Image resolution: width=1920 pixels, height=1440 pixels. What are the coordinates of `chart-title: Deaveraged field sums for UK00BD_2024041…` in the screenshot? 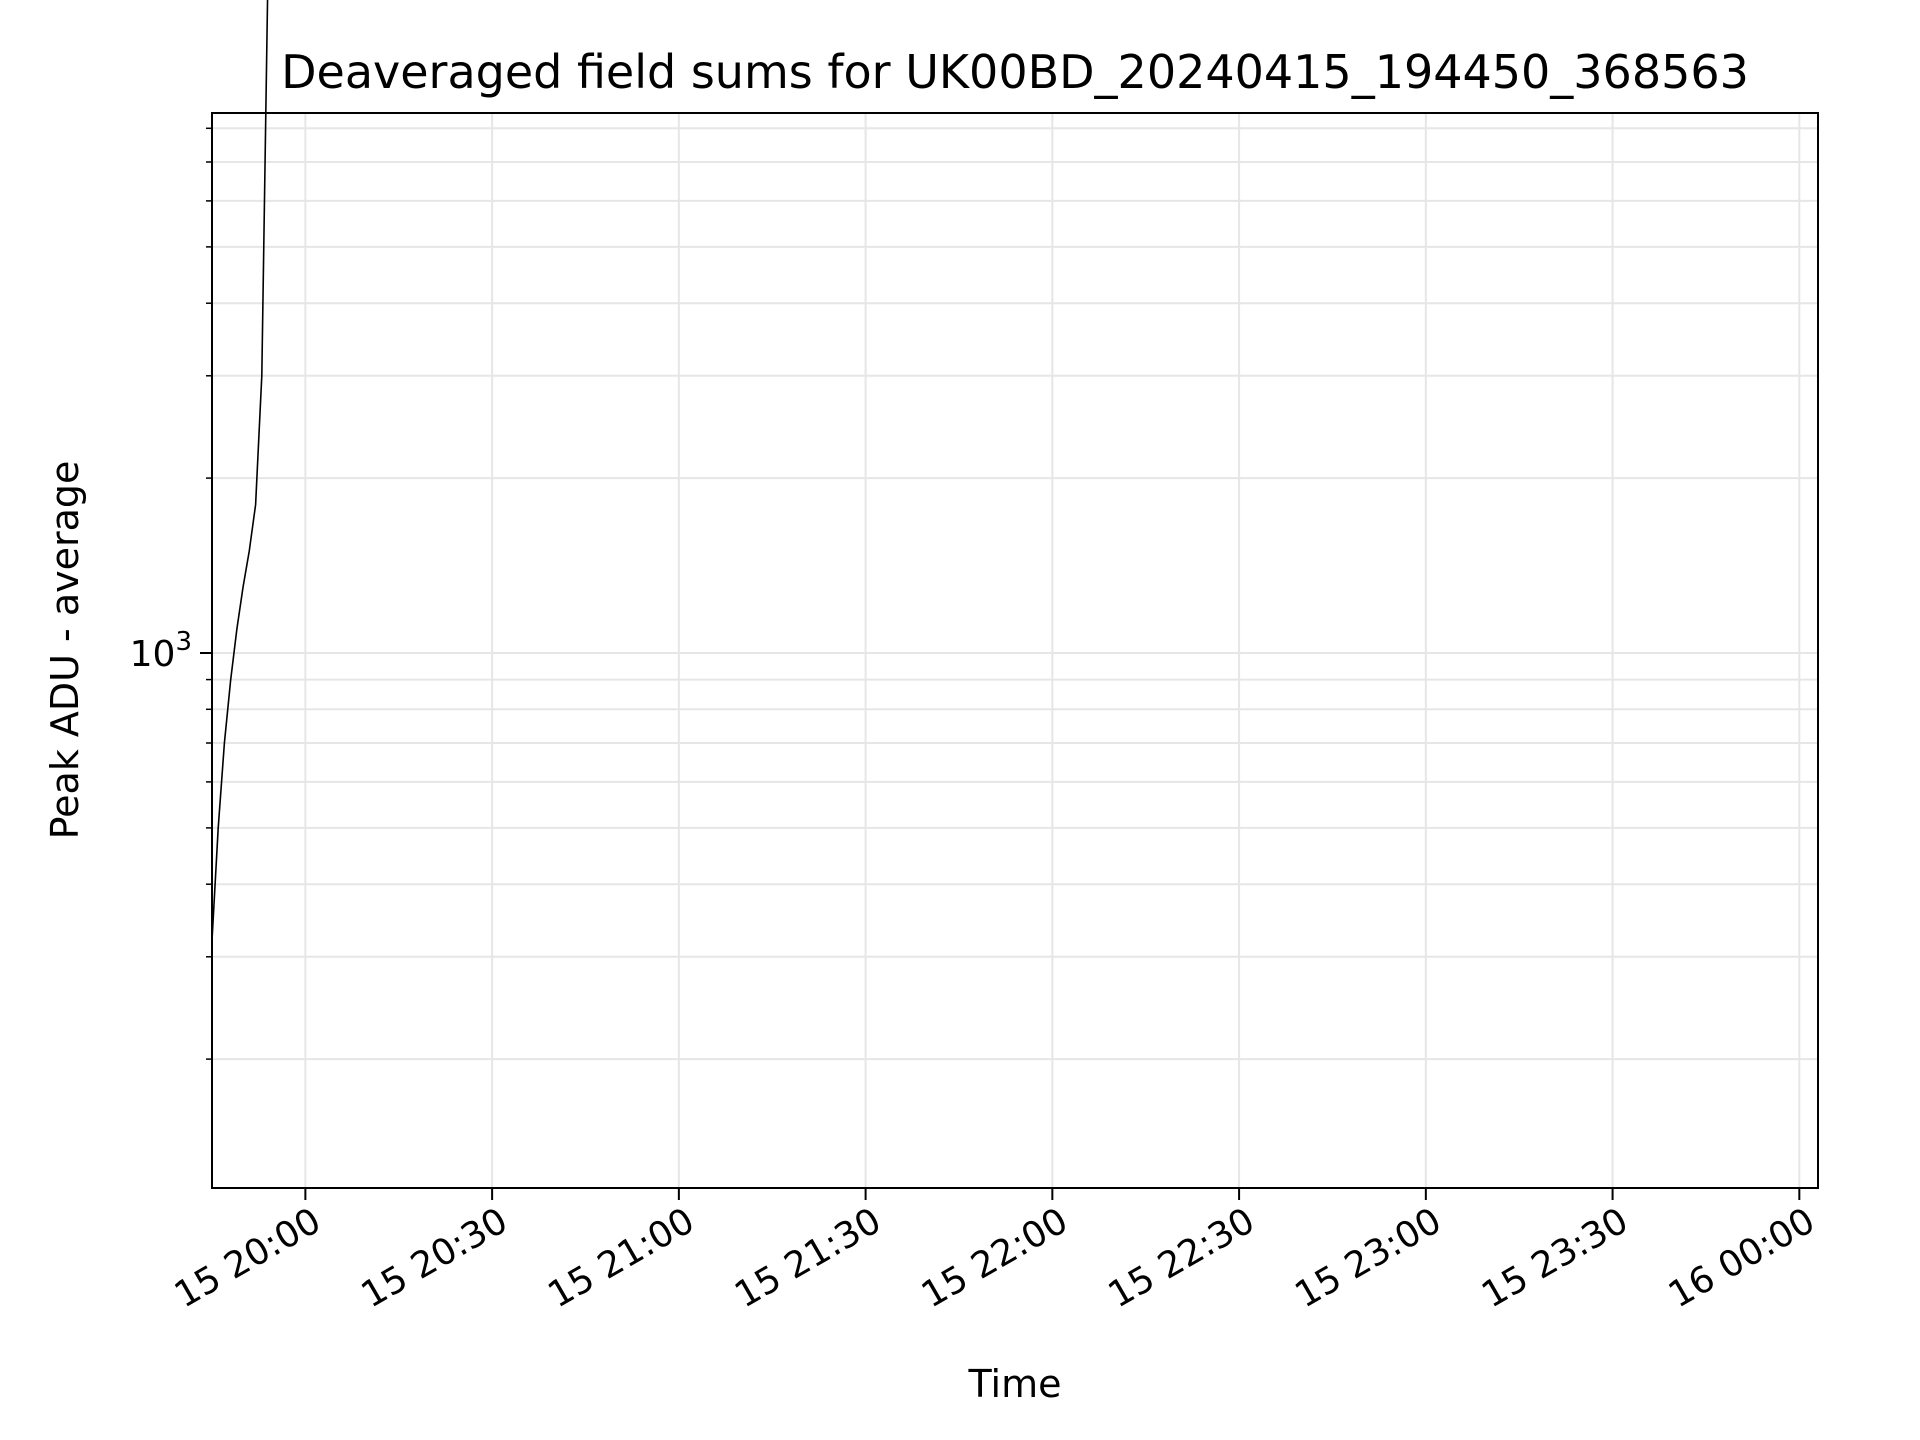 It's located at (1015, 72).